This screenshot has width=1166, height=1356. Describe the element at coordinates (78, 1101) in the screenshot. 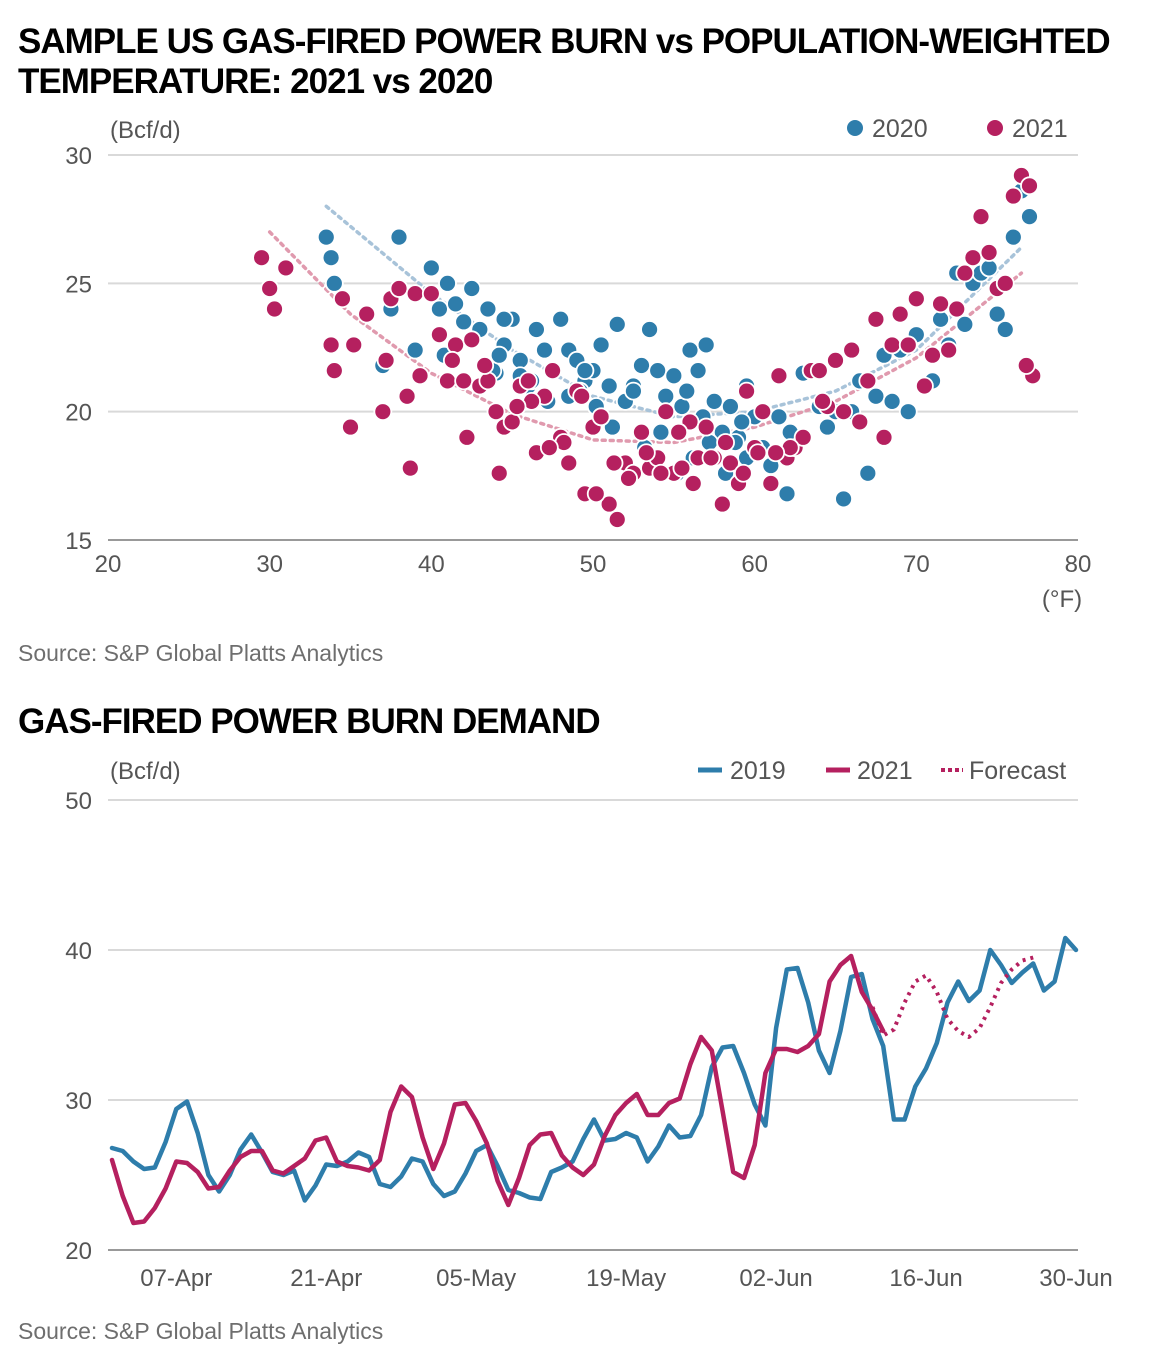

I see `y-tick-label: 30` at that location.